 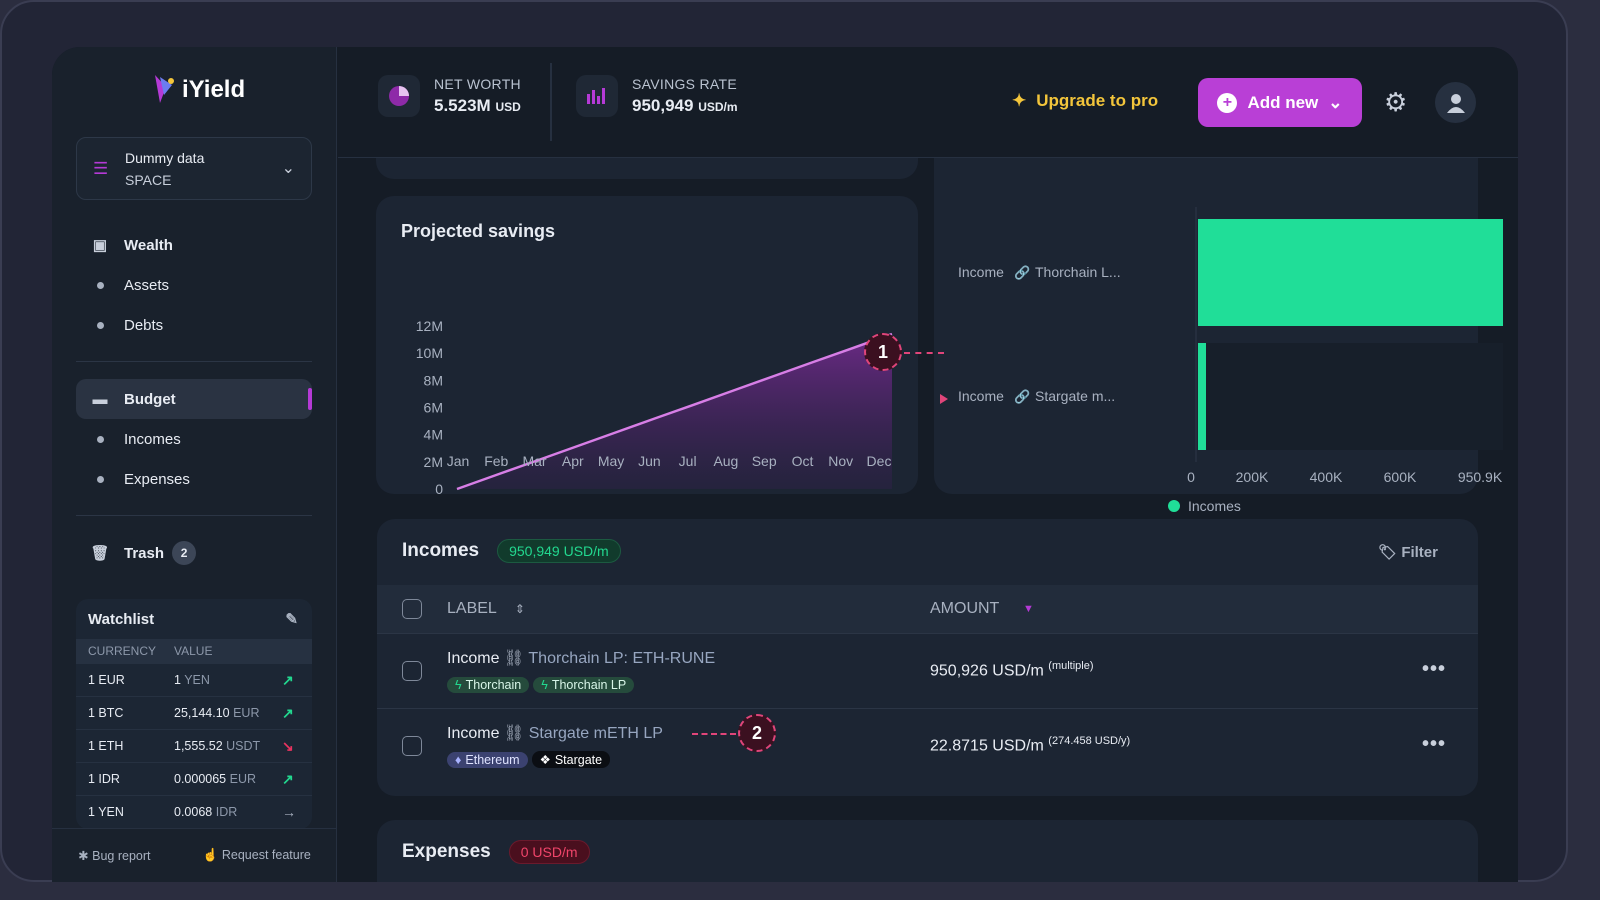 I want to click on gear-icon: ⚙, so click(x=1396, y=102).